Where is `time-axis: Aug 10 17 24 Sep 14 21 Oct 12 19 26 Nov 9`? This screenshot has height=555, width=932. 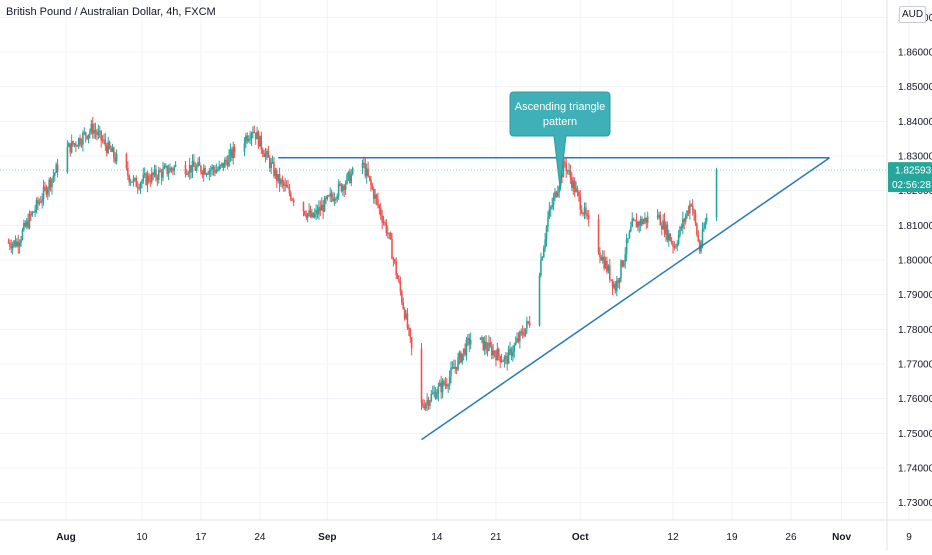 time-axis: Aug 10 17 24 Sep 14 21 Oct 12 19 26 Nov 9 is located at coordinates (466, 531).